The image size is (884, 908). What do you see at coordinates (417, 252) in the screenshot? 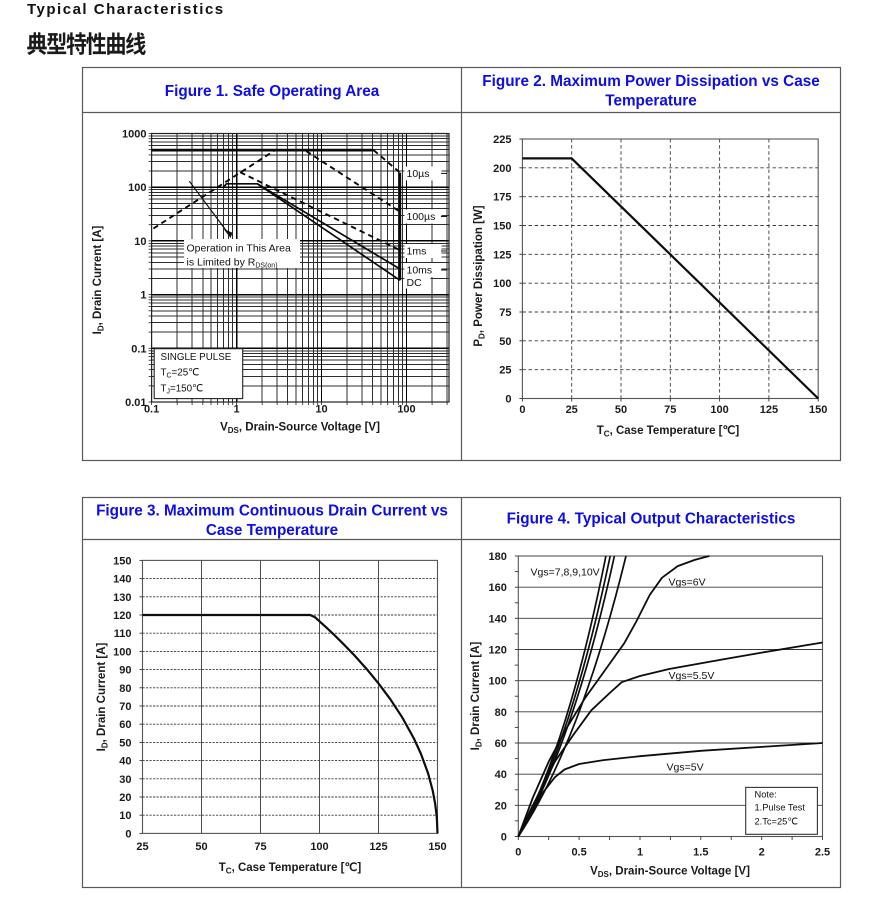
I see `svg-text: 1ms` at bounding box center [417, 252].